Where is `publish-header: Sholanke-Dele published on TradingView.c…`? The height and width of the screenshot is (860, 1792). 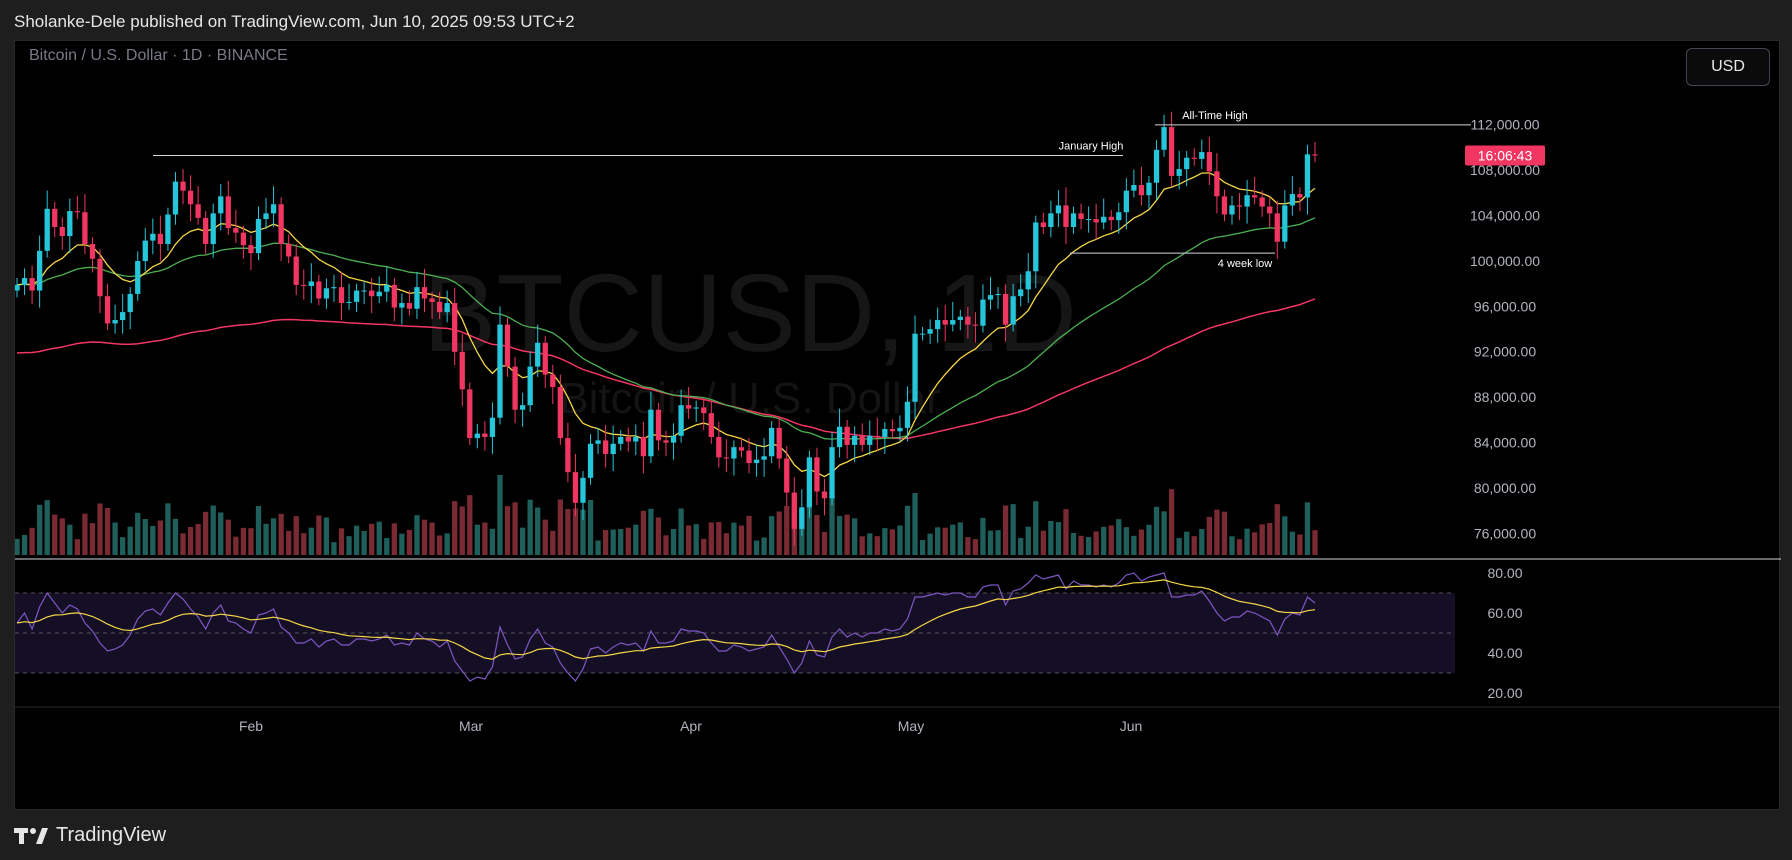 publish-header: Sholanke-Dele published on TradingView.c… is located at coordinates (896, 22).